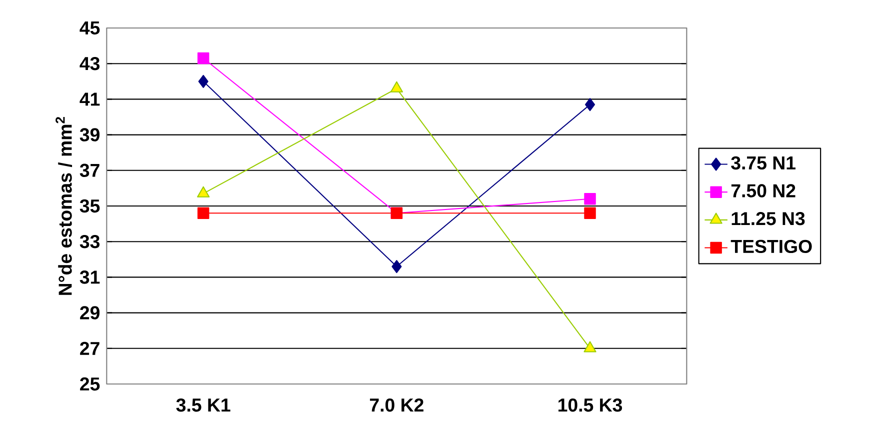 Image resolution: width=896 pixels, height=432 pixels. I want to click on legend-label: TESTIGO, so click(771, 247).